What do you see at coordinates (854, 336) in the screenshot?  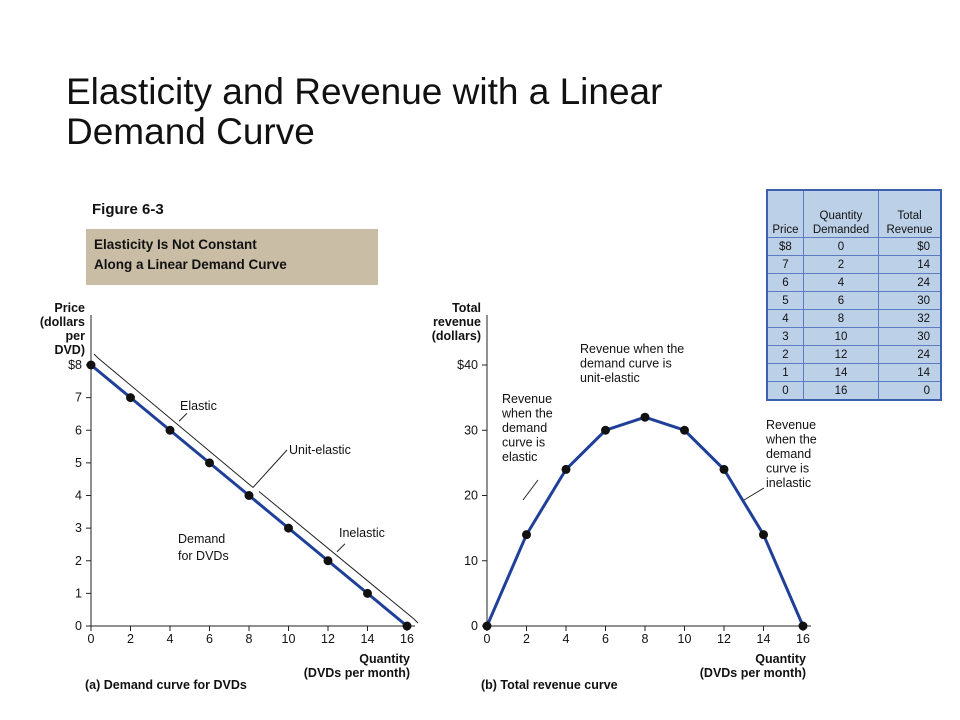 I see `table-row: 3 10 30` at bounding box center [854, 336].